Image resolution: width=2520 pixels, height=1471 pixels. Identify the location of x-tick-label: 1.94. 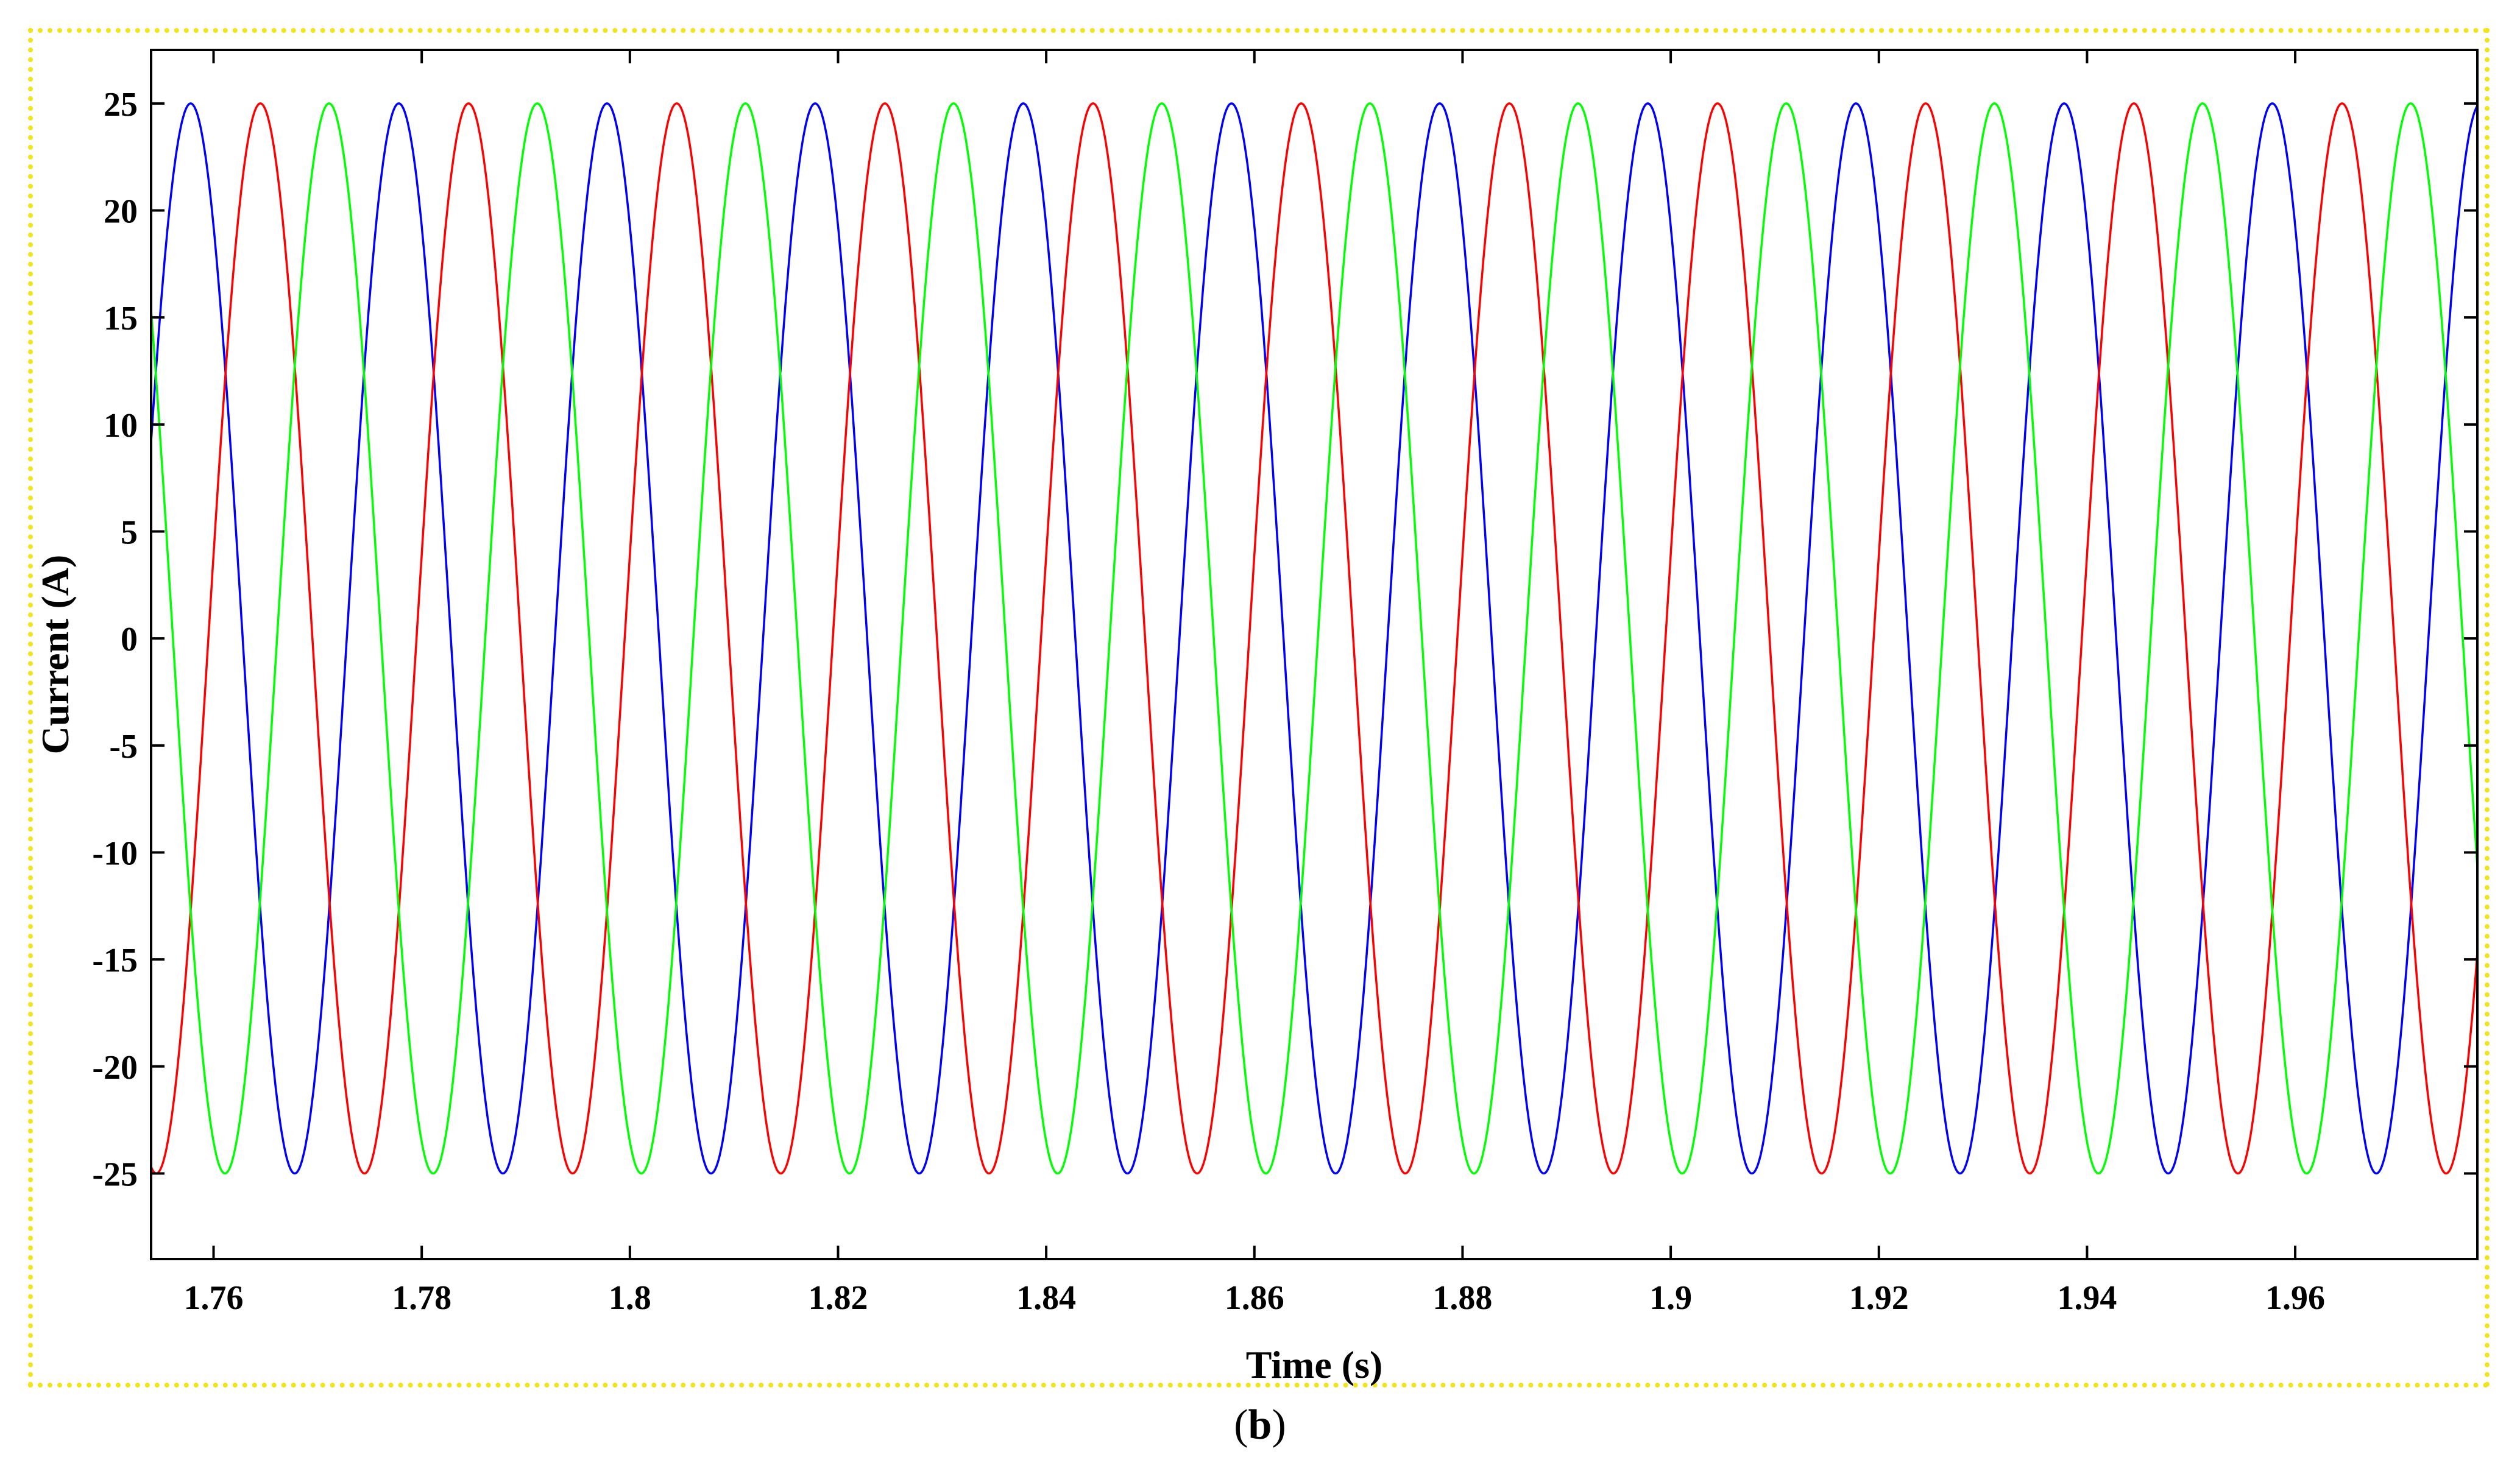
(2087, 1298).